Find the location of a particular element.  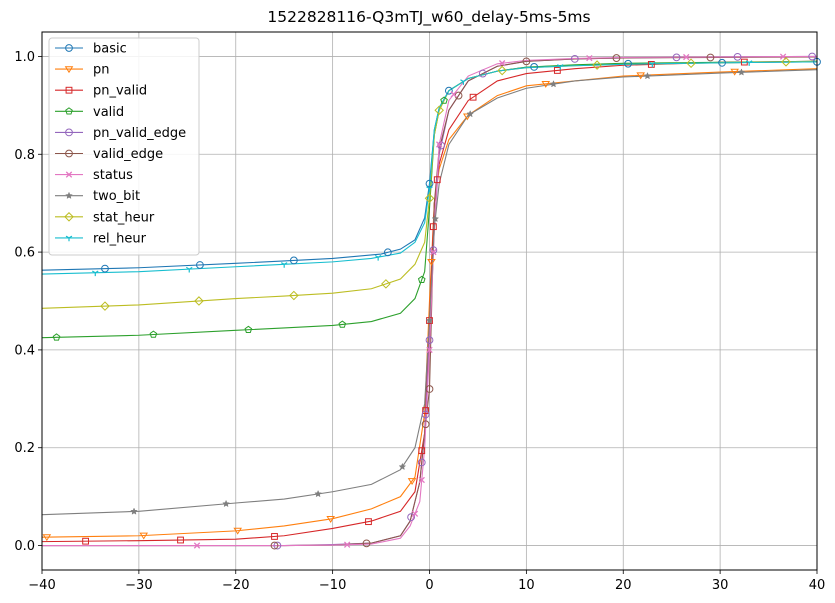

x-tick-label: −40 is located at coordinates (41, 585).